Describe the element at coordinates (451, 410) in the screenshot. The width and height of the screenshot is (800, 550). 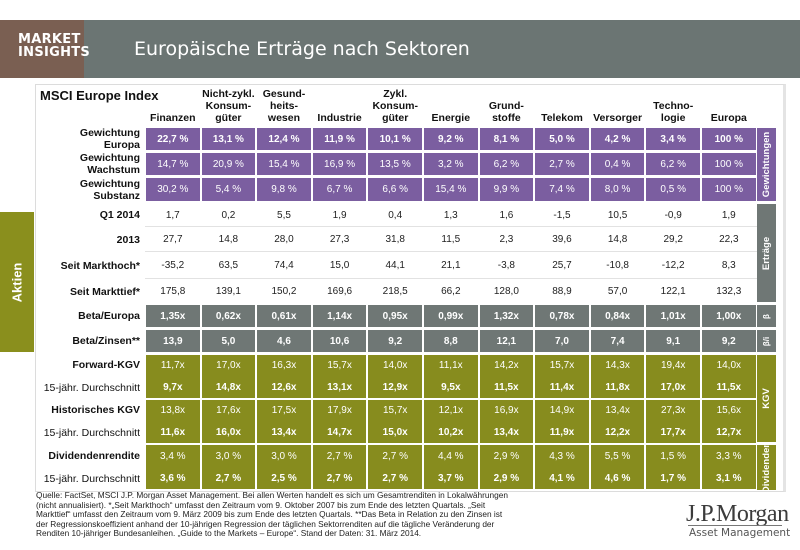
I see `table-cell: 12,1x` at that location.